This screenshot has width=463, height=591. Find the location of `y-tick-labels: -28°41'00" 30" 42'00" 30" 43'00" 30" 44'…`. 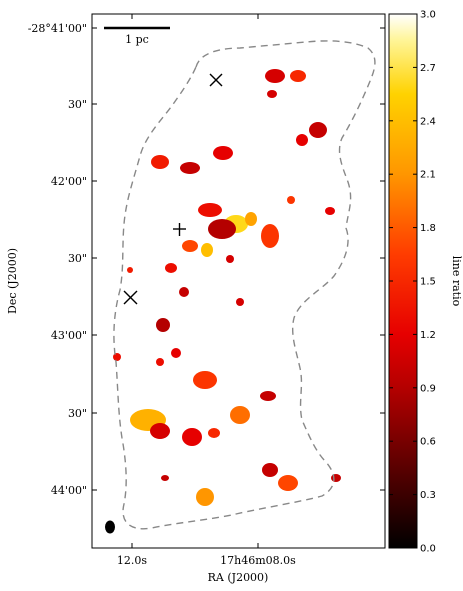

y-tick-labels: -28°41'00" 30" 42'00" 30" 43'00" 30" 44'… is located at coordinates (57, 259).